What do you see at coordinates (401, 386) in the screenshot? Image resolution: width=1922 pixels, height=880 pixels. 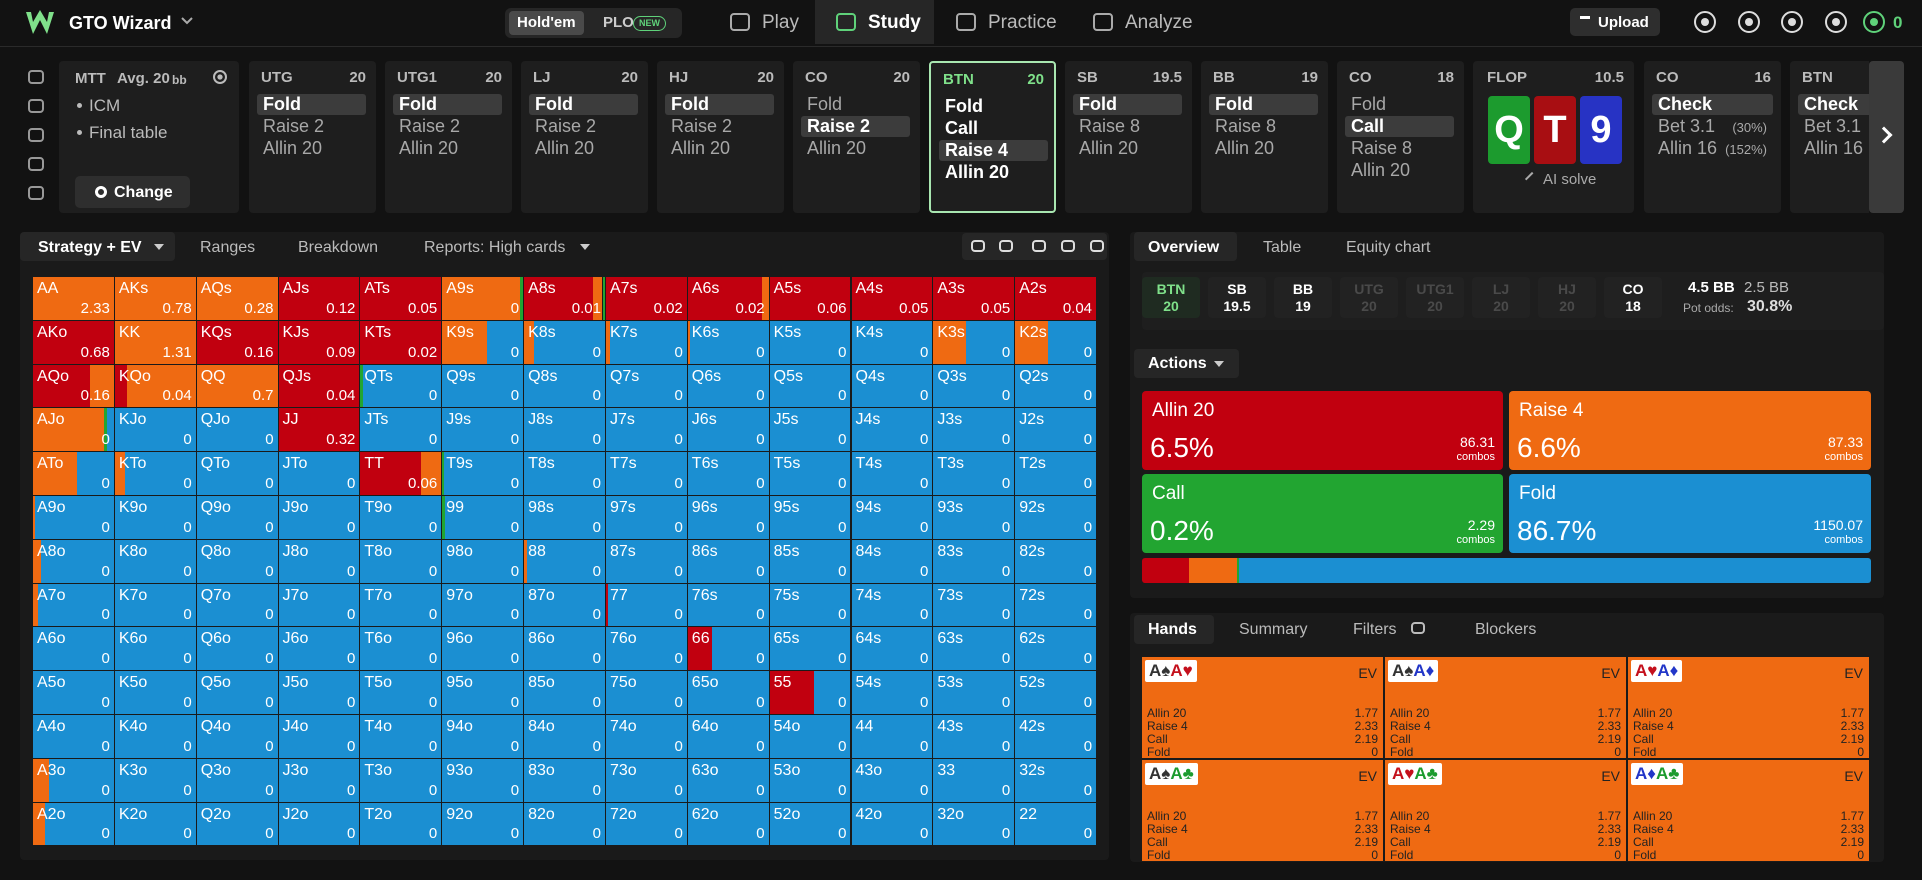 I see `hand-cell: QTs 0` at bounding box center [401, 386].